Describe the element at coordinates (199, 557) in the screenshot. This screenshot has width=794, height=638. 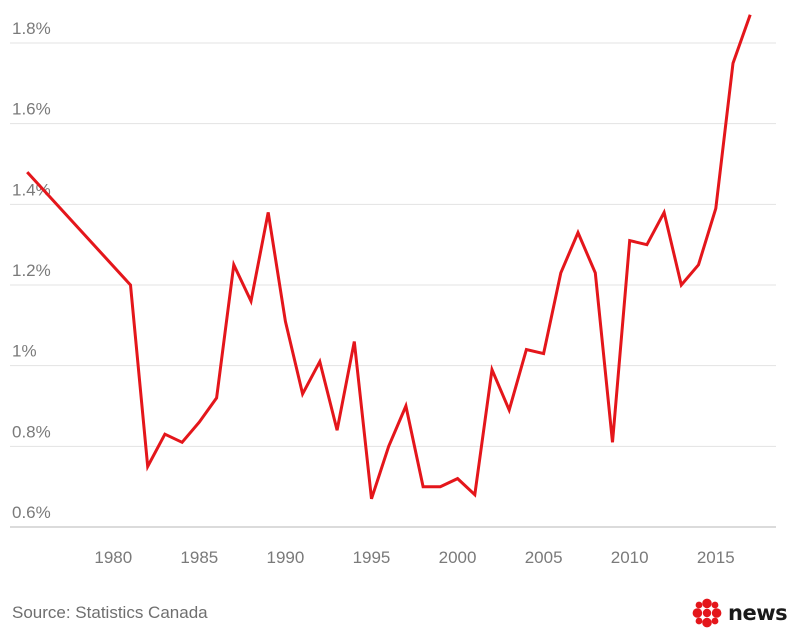
I see `x-tick-label: 1985` at that location.